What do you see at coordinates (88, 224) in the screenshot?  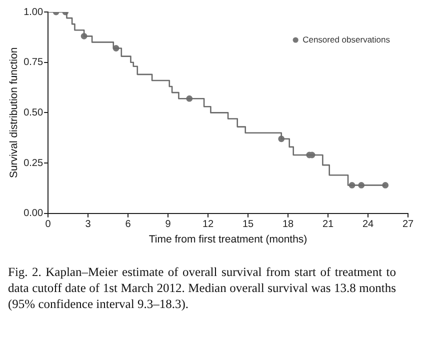 I see `x-tick-label: 3` at bounding box center [88, 224].